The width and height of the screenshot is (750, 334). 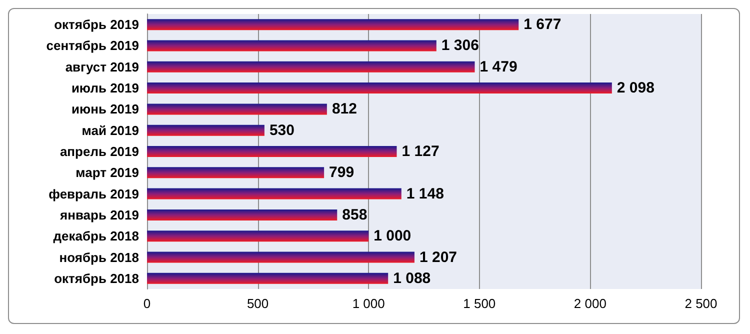 I want to click on y-tick-label: апрель 2019, so click(x=99, y=151).